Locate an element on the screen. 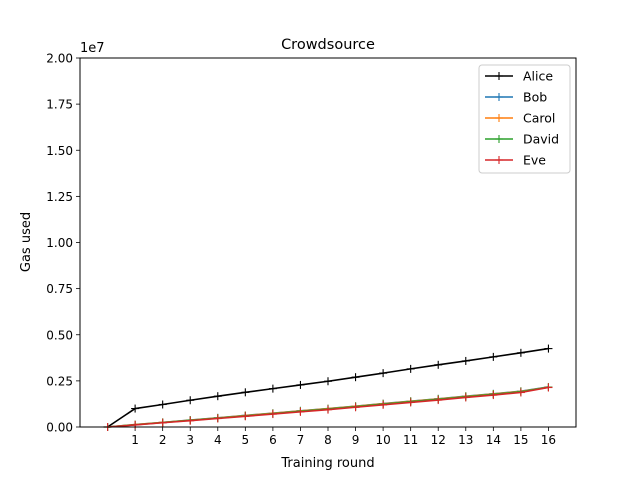 Image resolution: width=640 pixels, height=480 pixels. x-tick-label: 12 is located at coordinates (438, 440).